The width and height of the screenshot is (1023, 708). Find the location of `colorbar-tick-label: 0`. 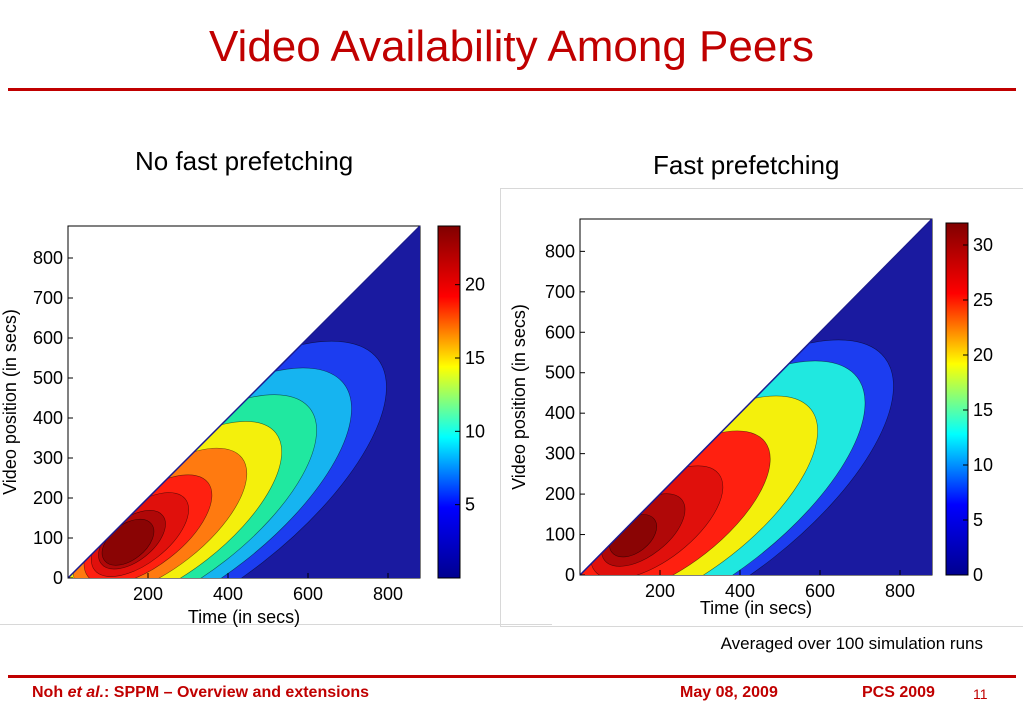

colorbar-tick-label: 0 is located at coordinates (978, 575).